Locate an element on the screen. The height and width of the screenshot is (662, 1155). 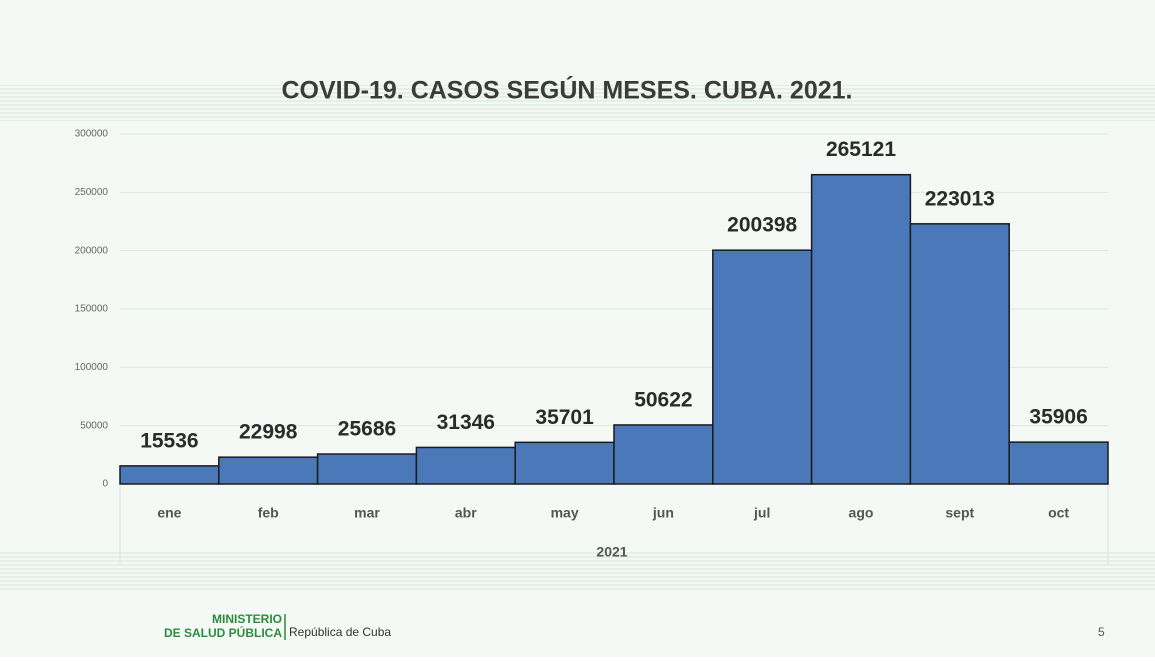
y-tick-label: 250000 is located at coordinates (92, 192).